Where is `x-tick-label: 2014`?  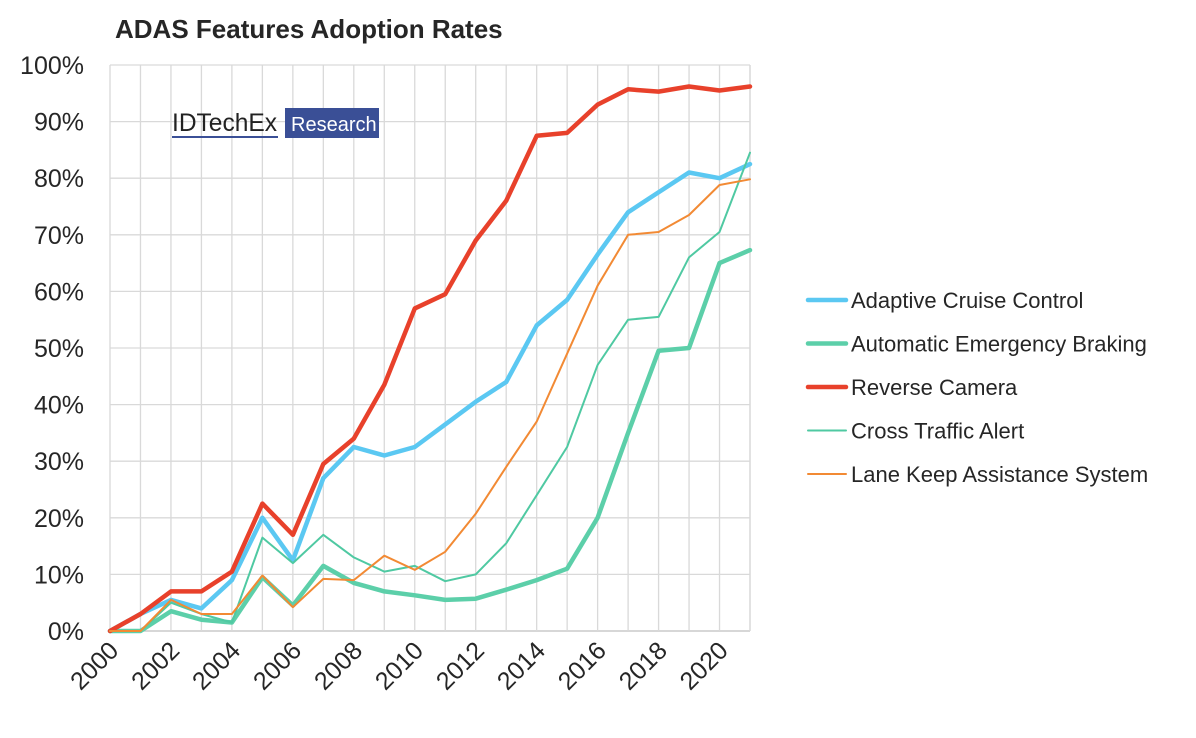 x-tick-label: 2014 is located at coordinates (521, 665).